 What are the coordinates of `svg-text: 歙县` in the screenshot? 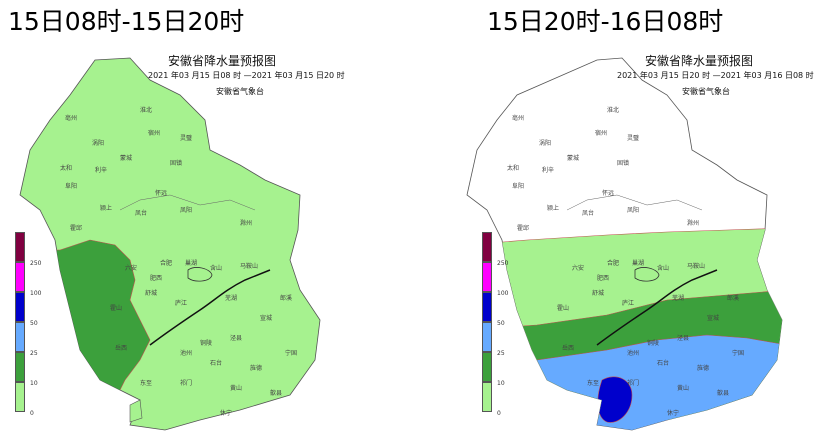 It's located at (723, 393).